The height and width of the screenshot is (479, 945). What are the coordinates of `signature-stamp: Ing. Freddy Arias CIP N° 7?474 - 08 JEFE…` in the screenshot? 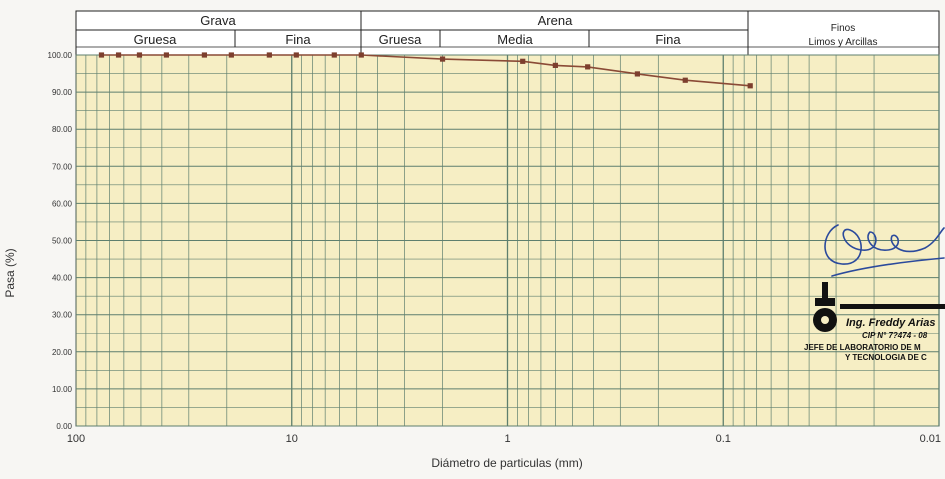 It's located at (874, 293).